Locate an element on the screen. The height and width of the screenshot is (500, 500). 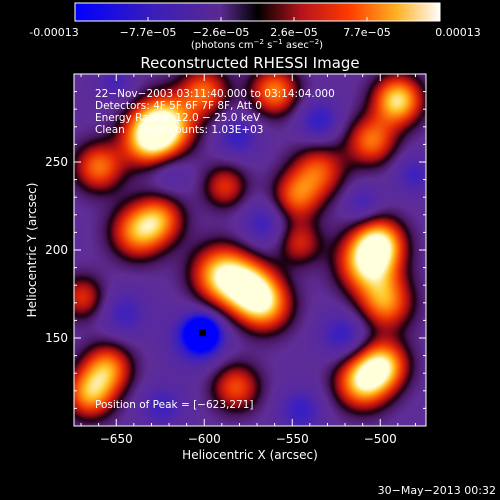
x-tick-label: −650 is located at coordinates (116, 439).